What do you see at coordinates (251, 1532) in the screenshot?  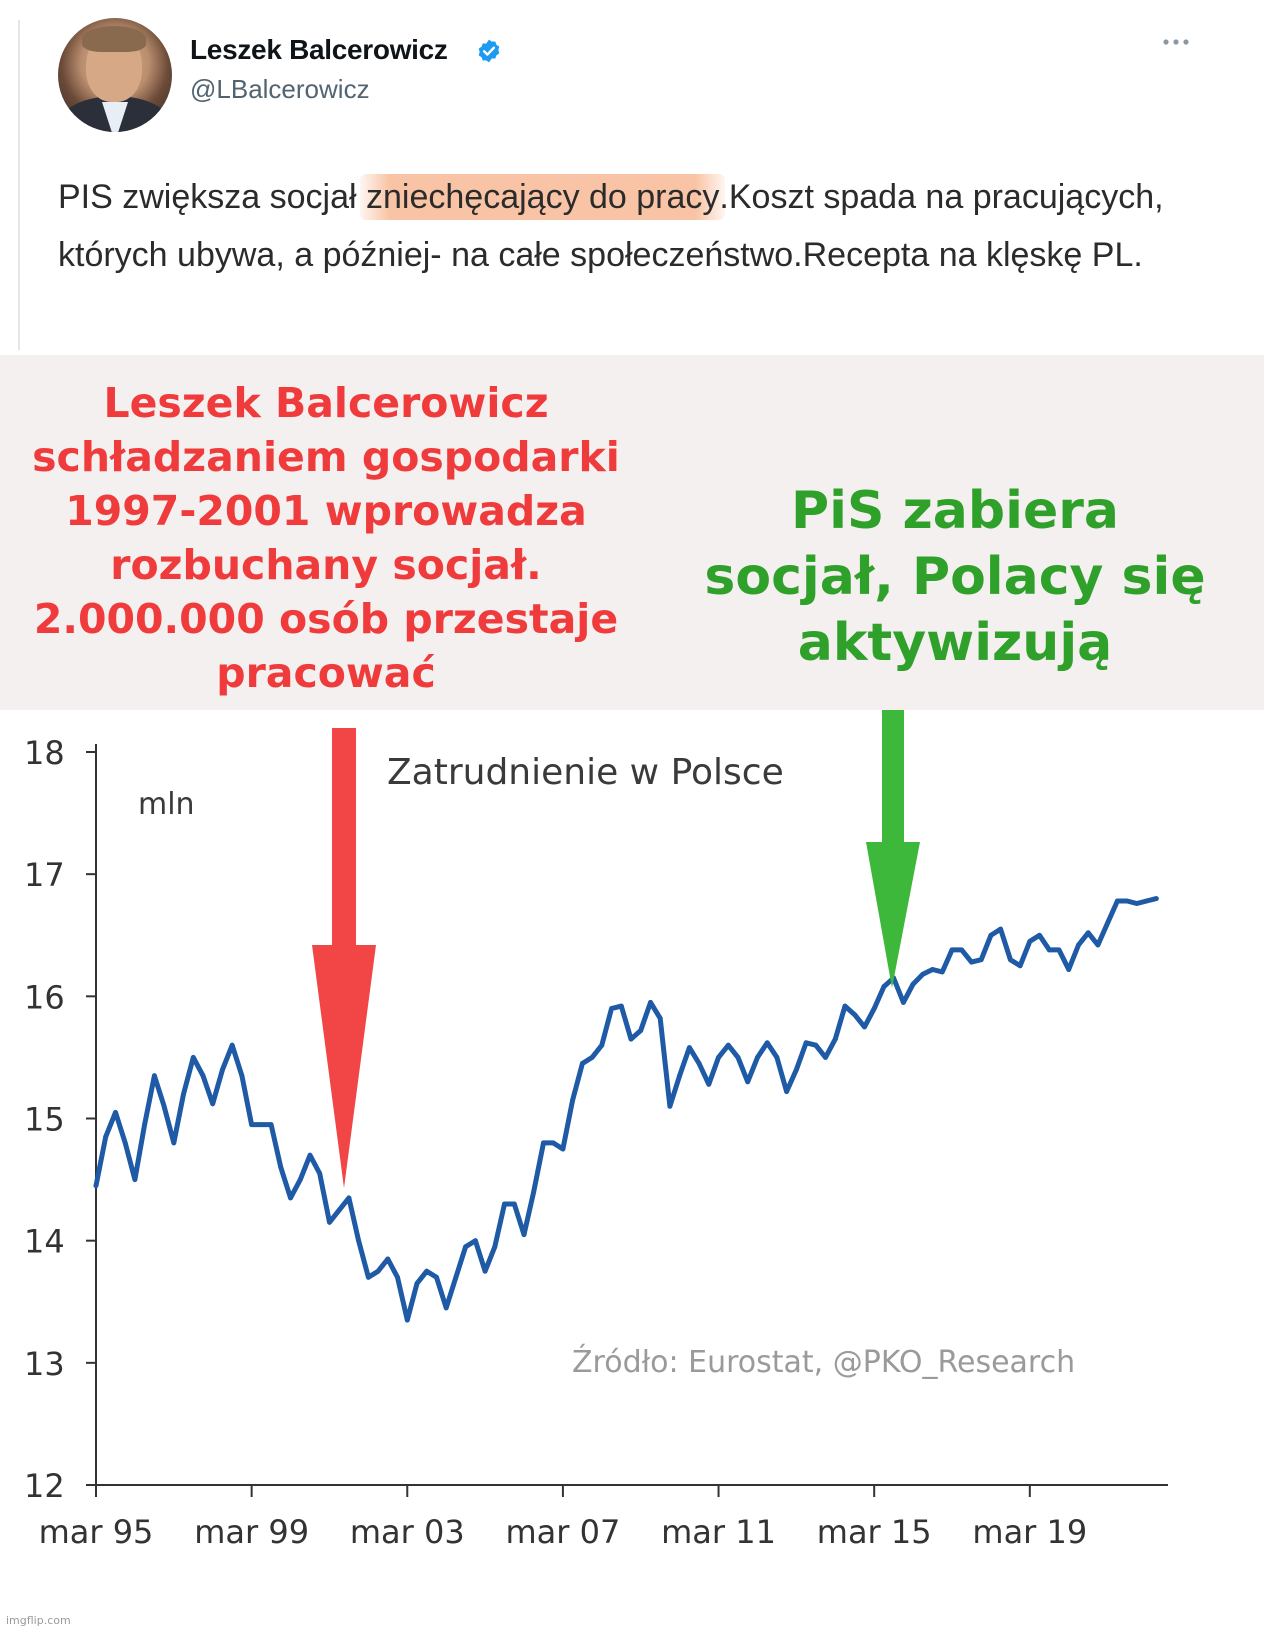 I see `x-tick-label: mar 99` at bounding box center [251, 1532].